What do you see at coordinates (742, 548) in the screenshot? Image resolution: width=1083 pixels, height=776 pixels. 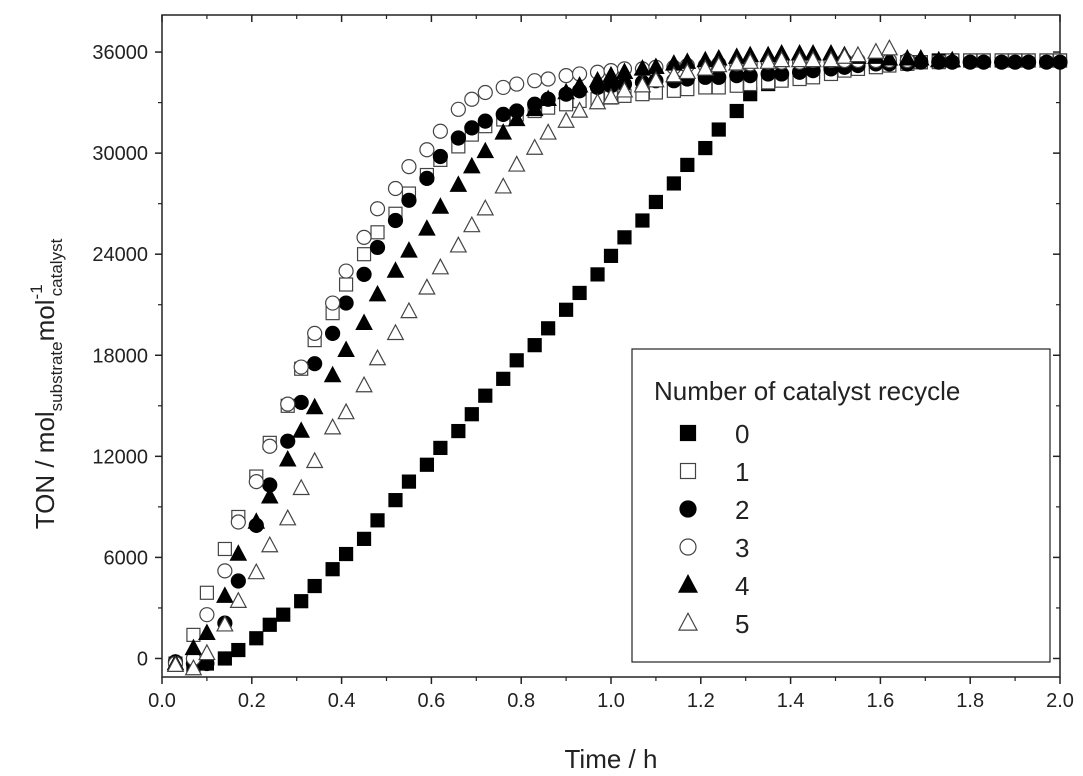 I see `legend-label: 3` at bounding box center [742, 548].